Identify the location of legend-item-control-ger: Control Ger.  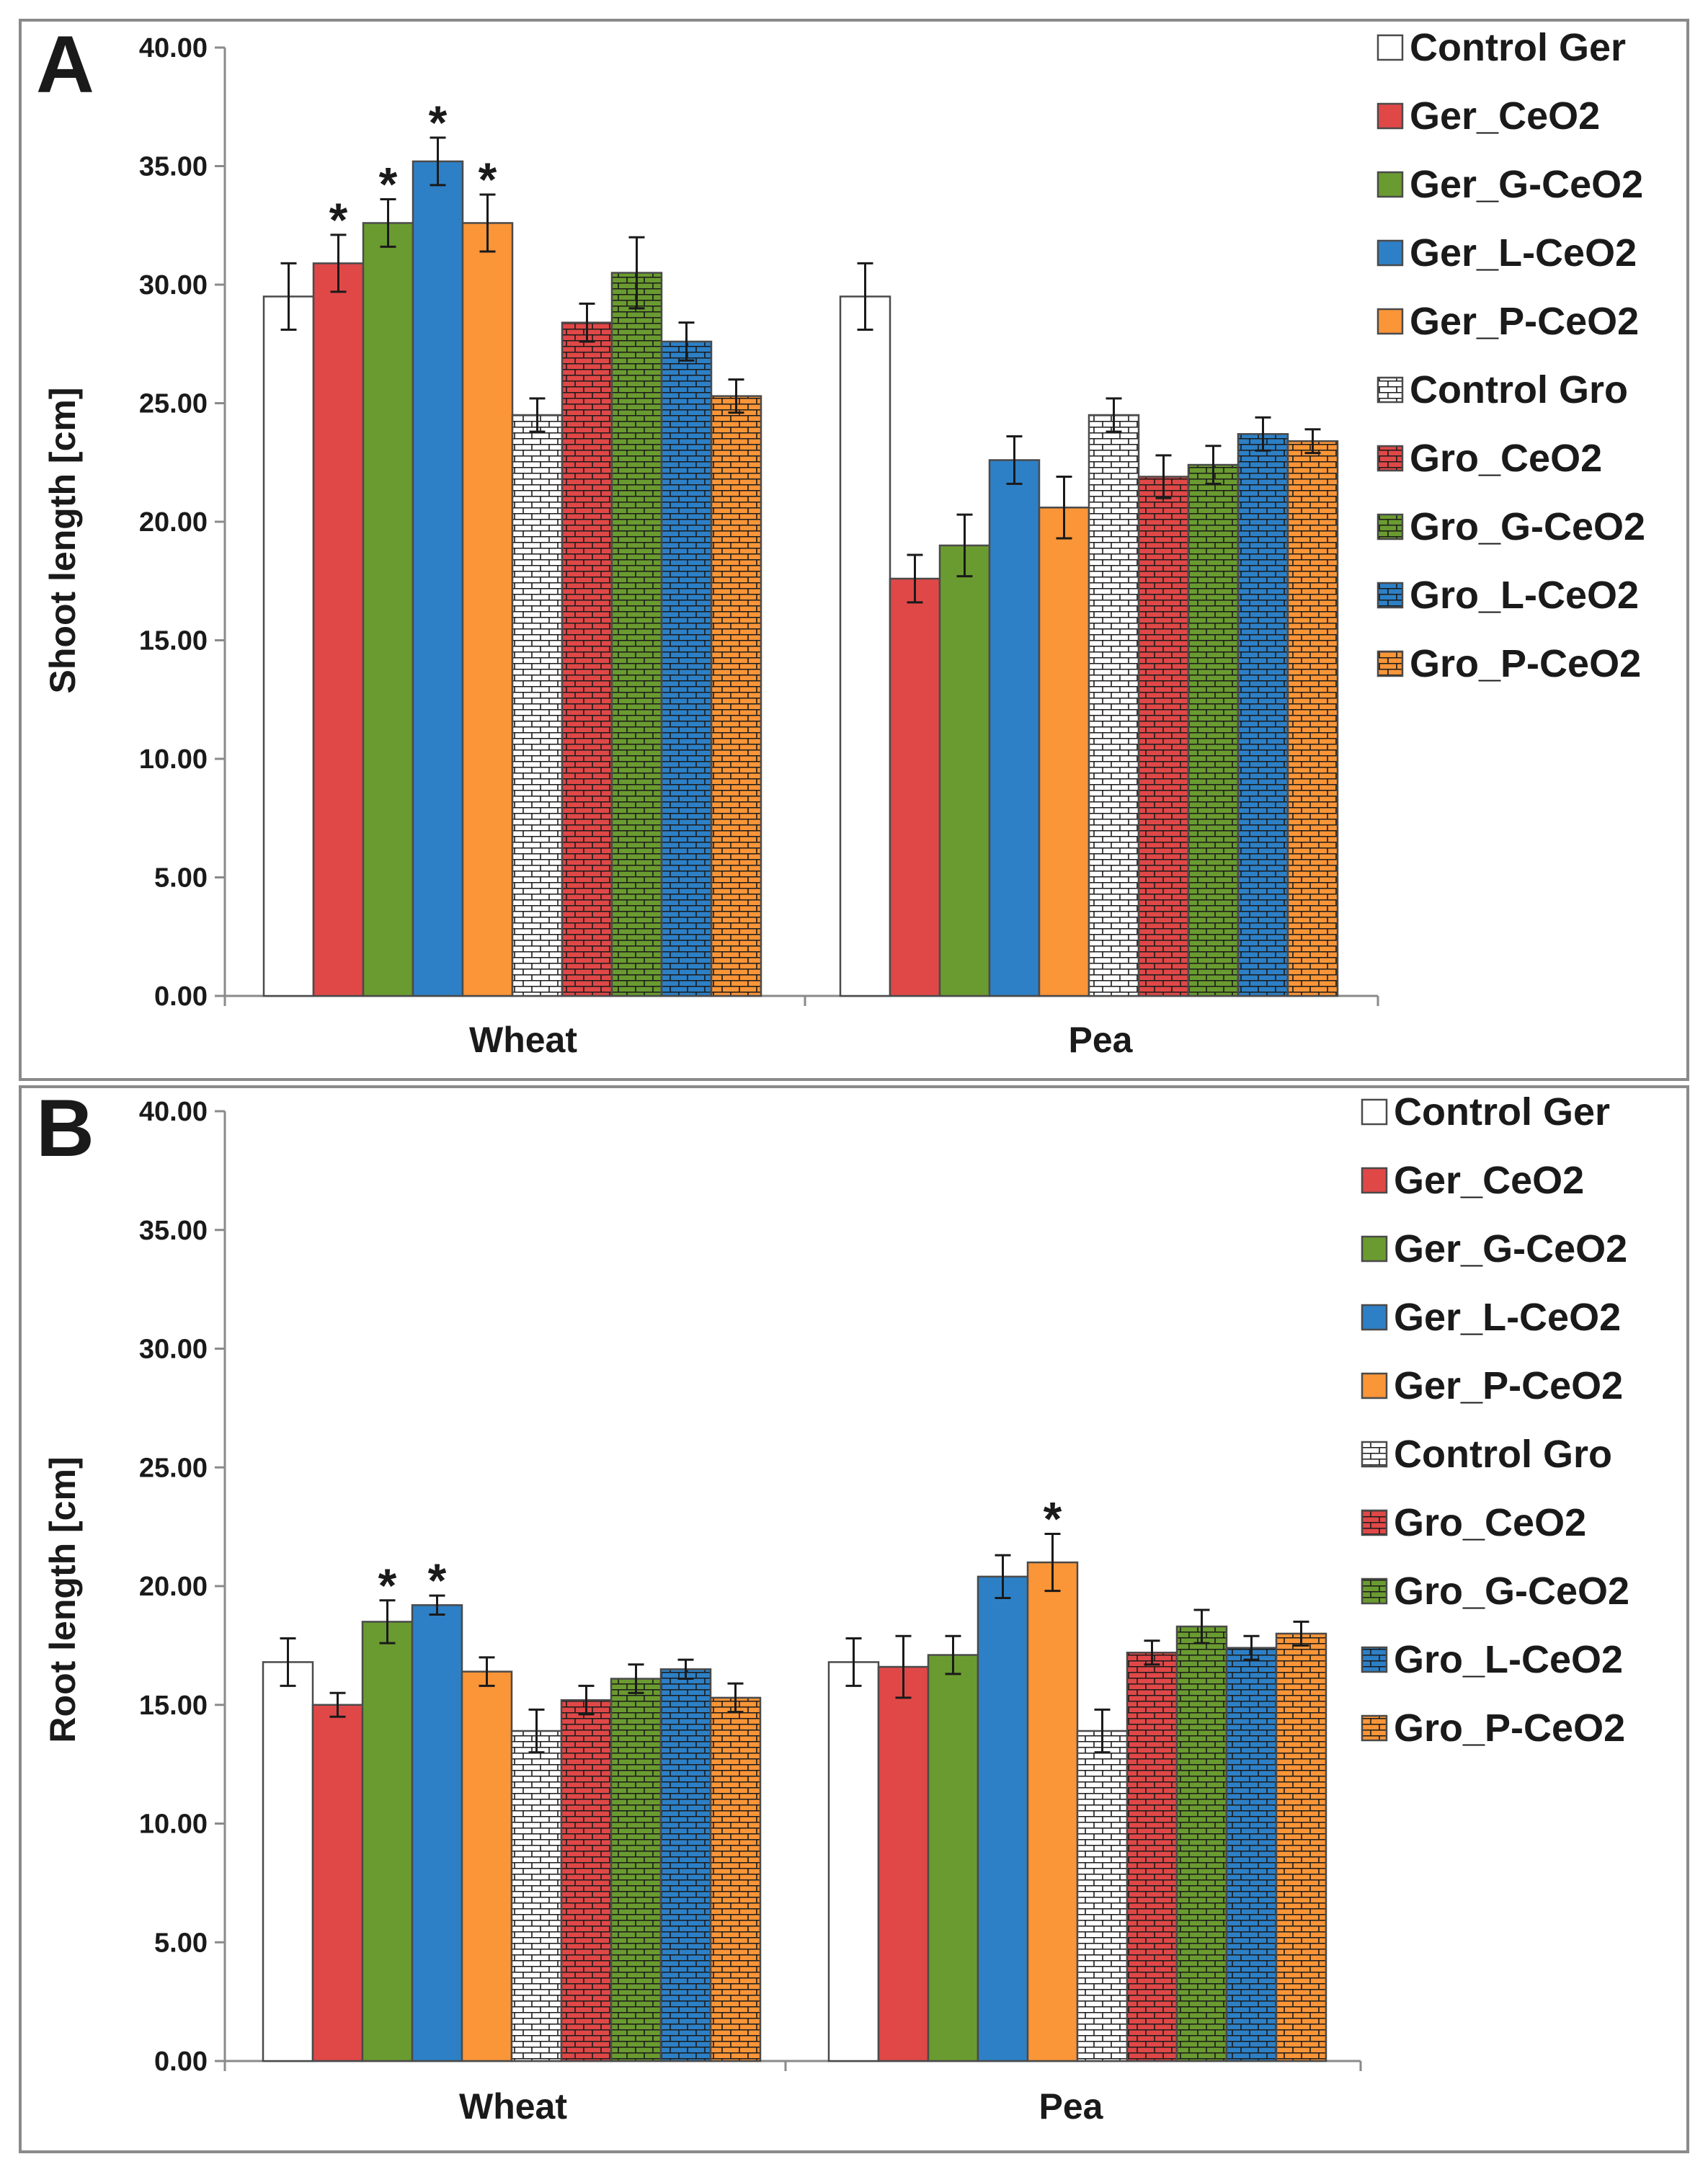
(1485, 1112).